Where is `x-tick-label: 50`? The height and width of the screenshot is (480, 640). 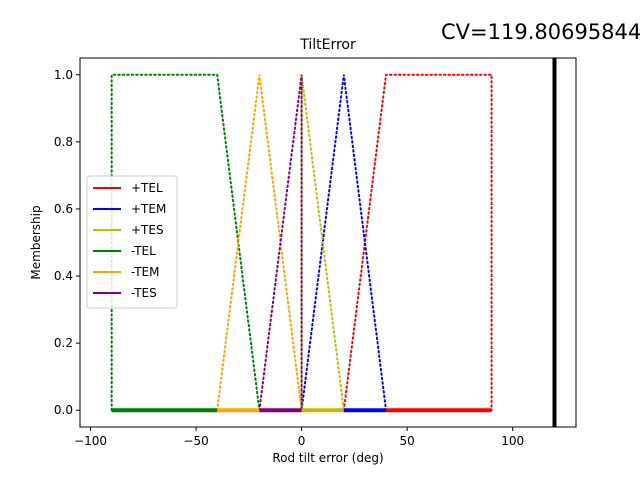
x-tick-label: 50 is located at coordinates (407, 441).